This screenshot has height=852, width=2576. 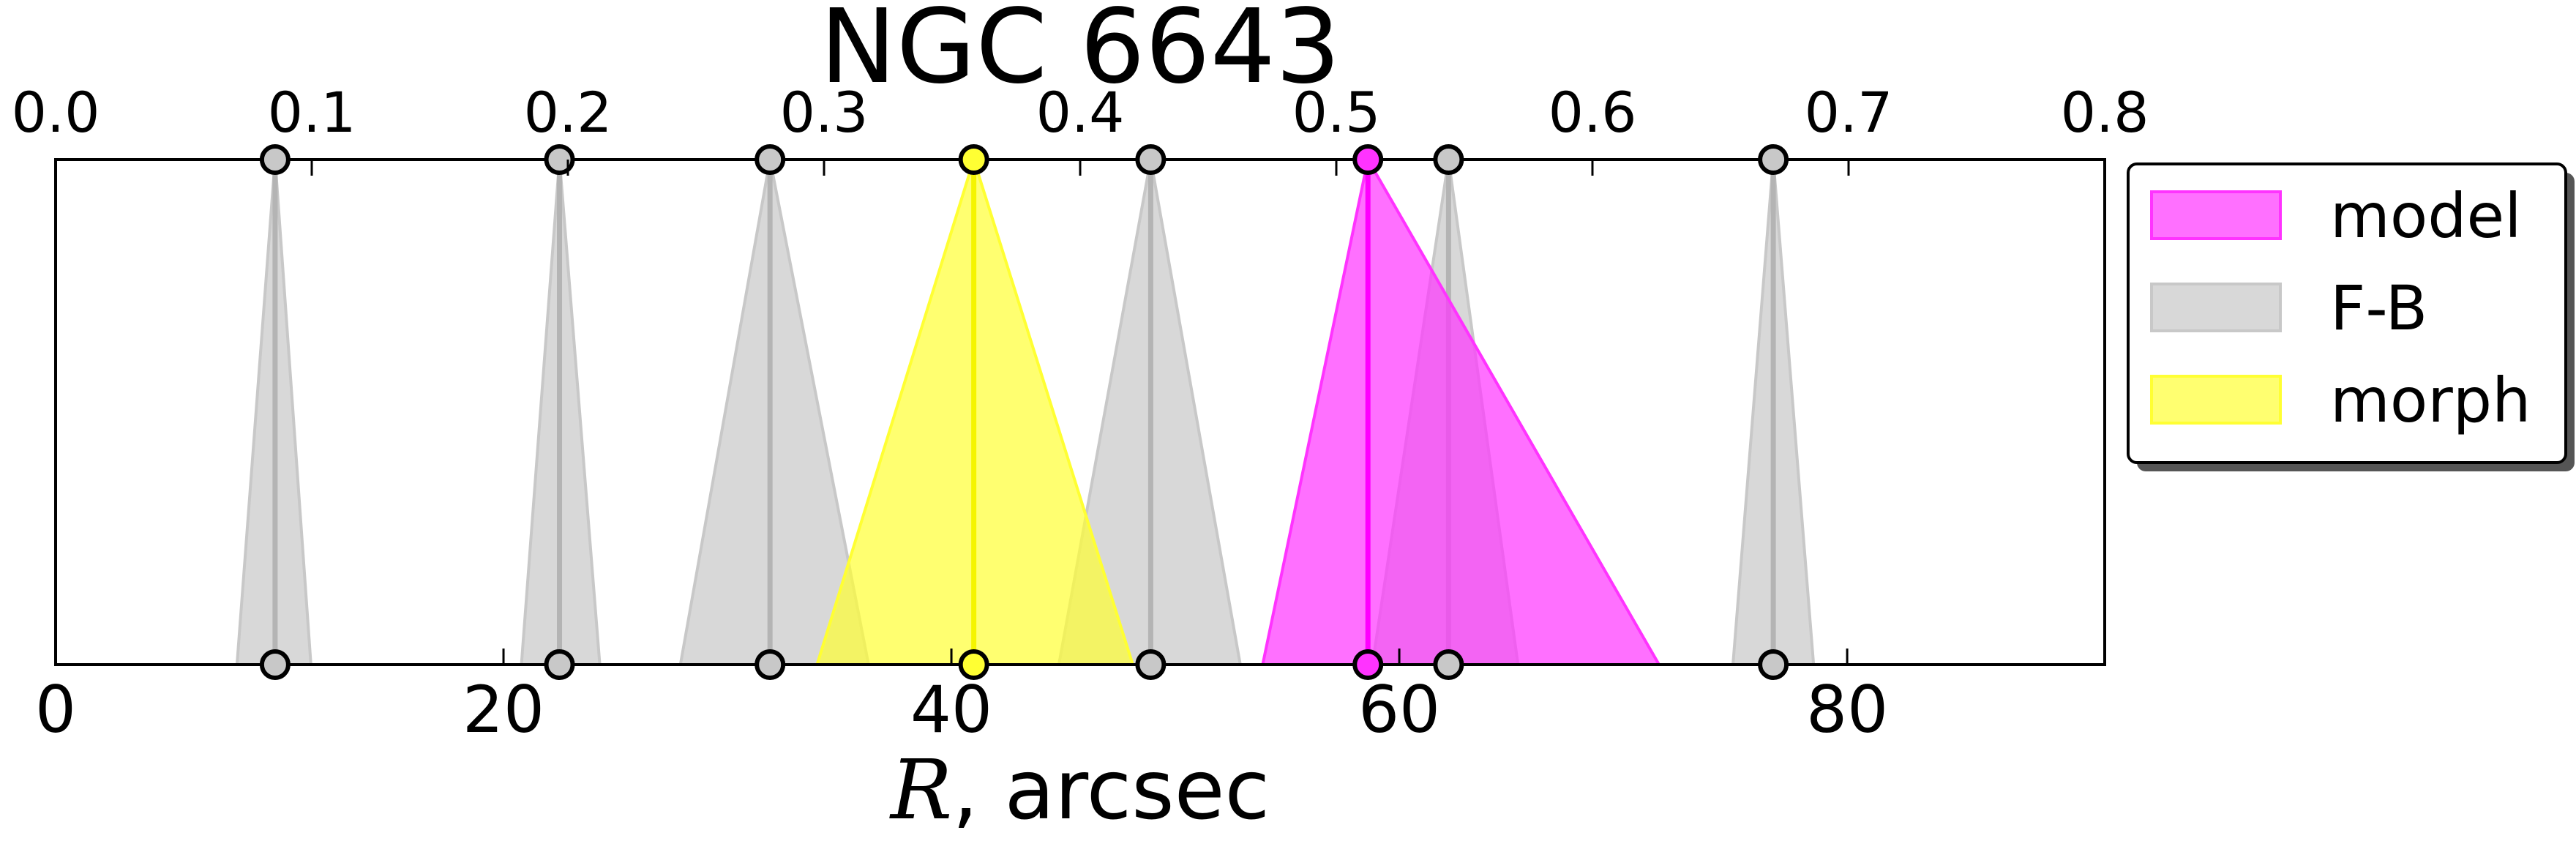 What do you see at coordinates (920, 790) in the screenshot?
I see `x-axis-label-symbol: R` at bounding box center [920, 790].